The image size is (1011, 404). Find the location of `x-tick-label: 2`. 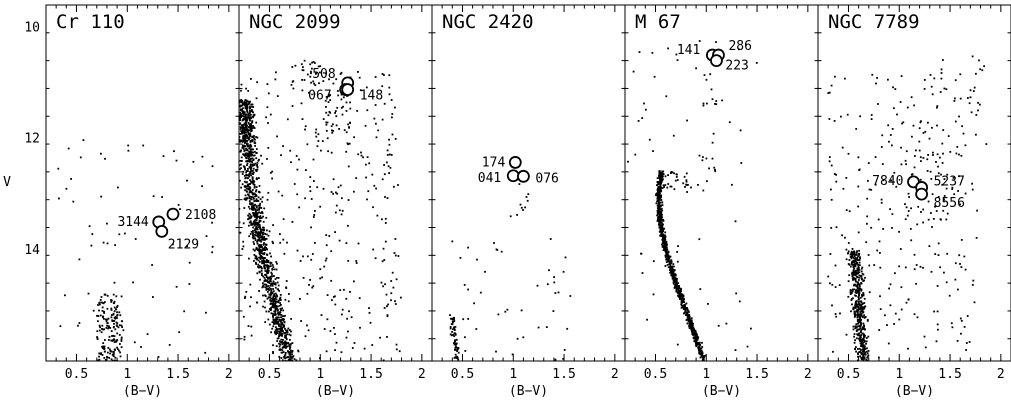

x-tick-label: 2 is located at coordinates (422, 374).